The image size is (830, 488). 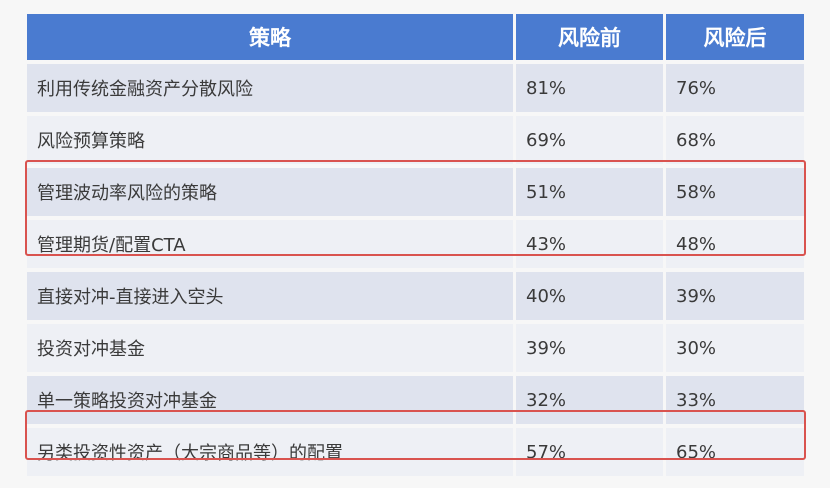 What do you see at coordinates (735, 348) in the screenshot?
I see `after-cell: 30%` at bounding box center [735, 348].